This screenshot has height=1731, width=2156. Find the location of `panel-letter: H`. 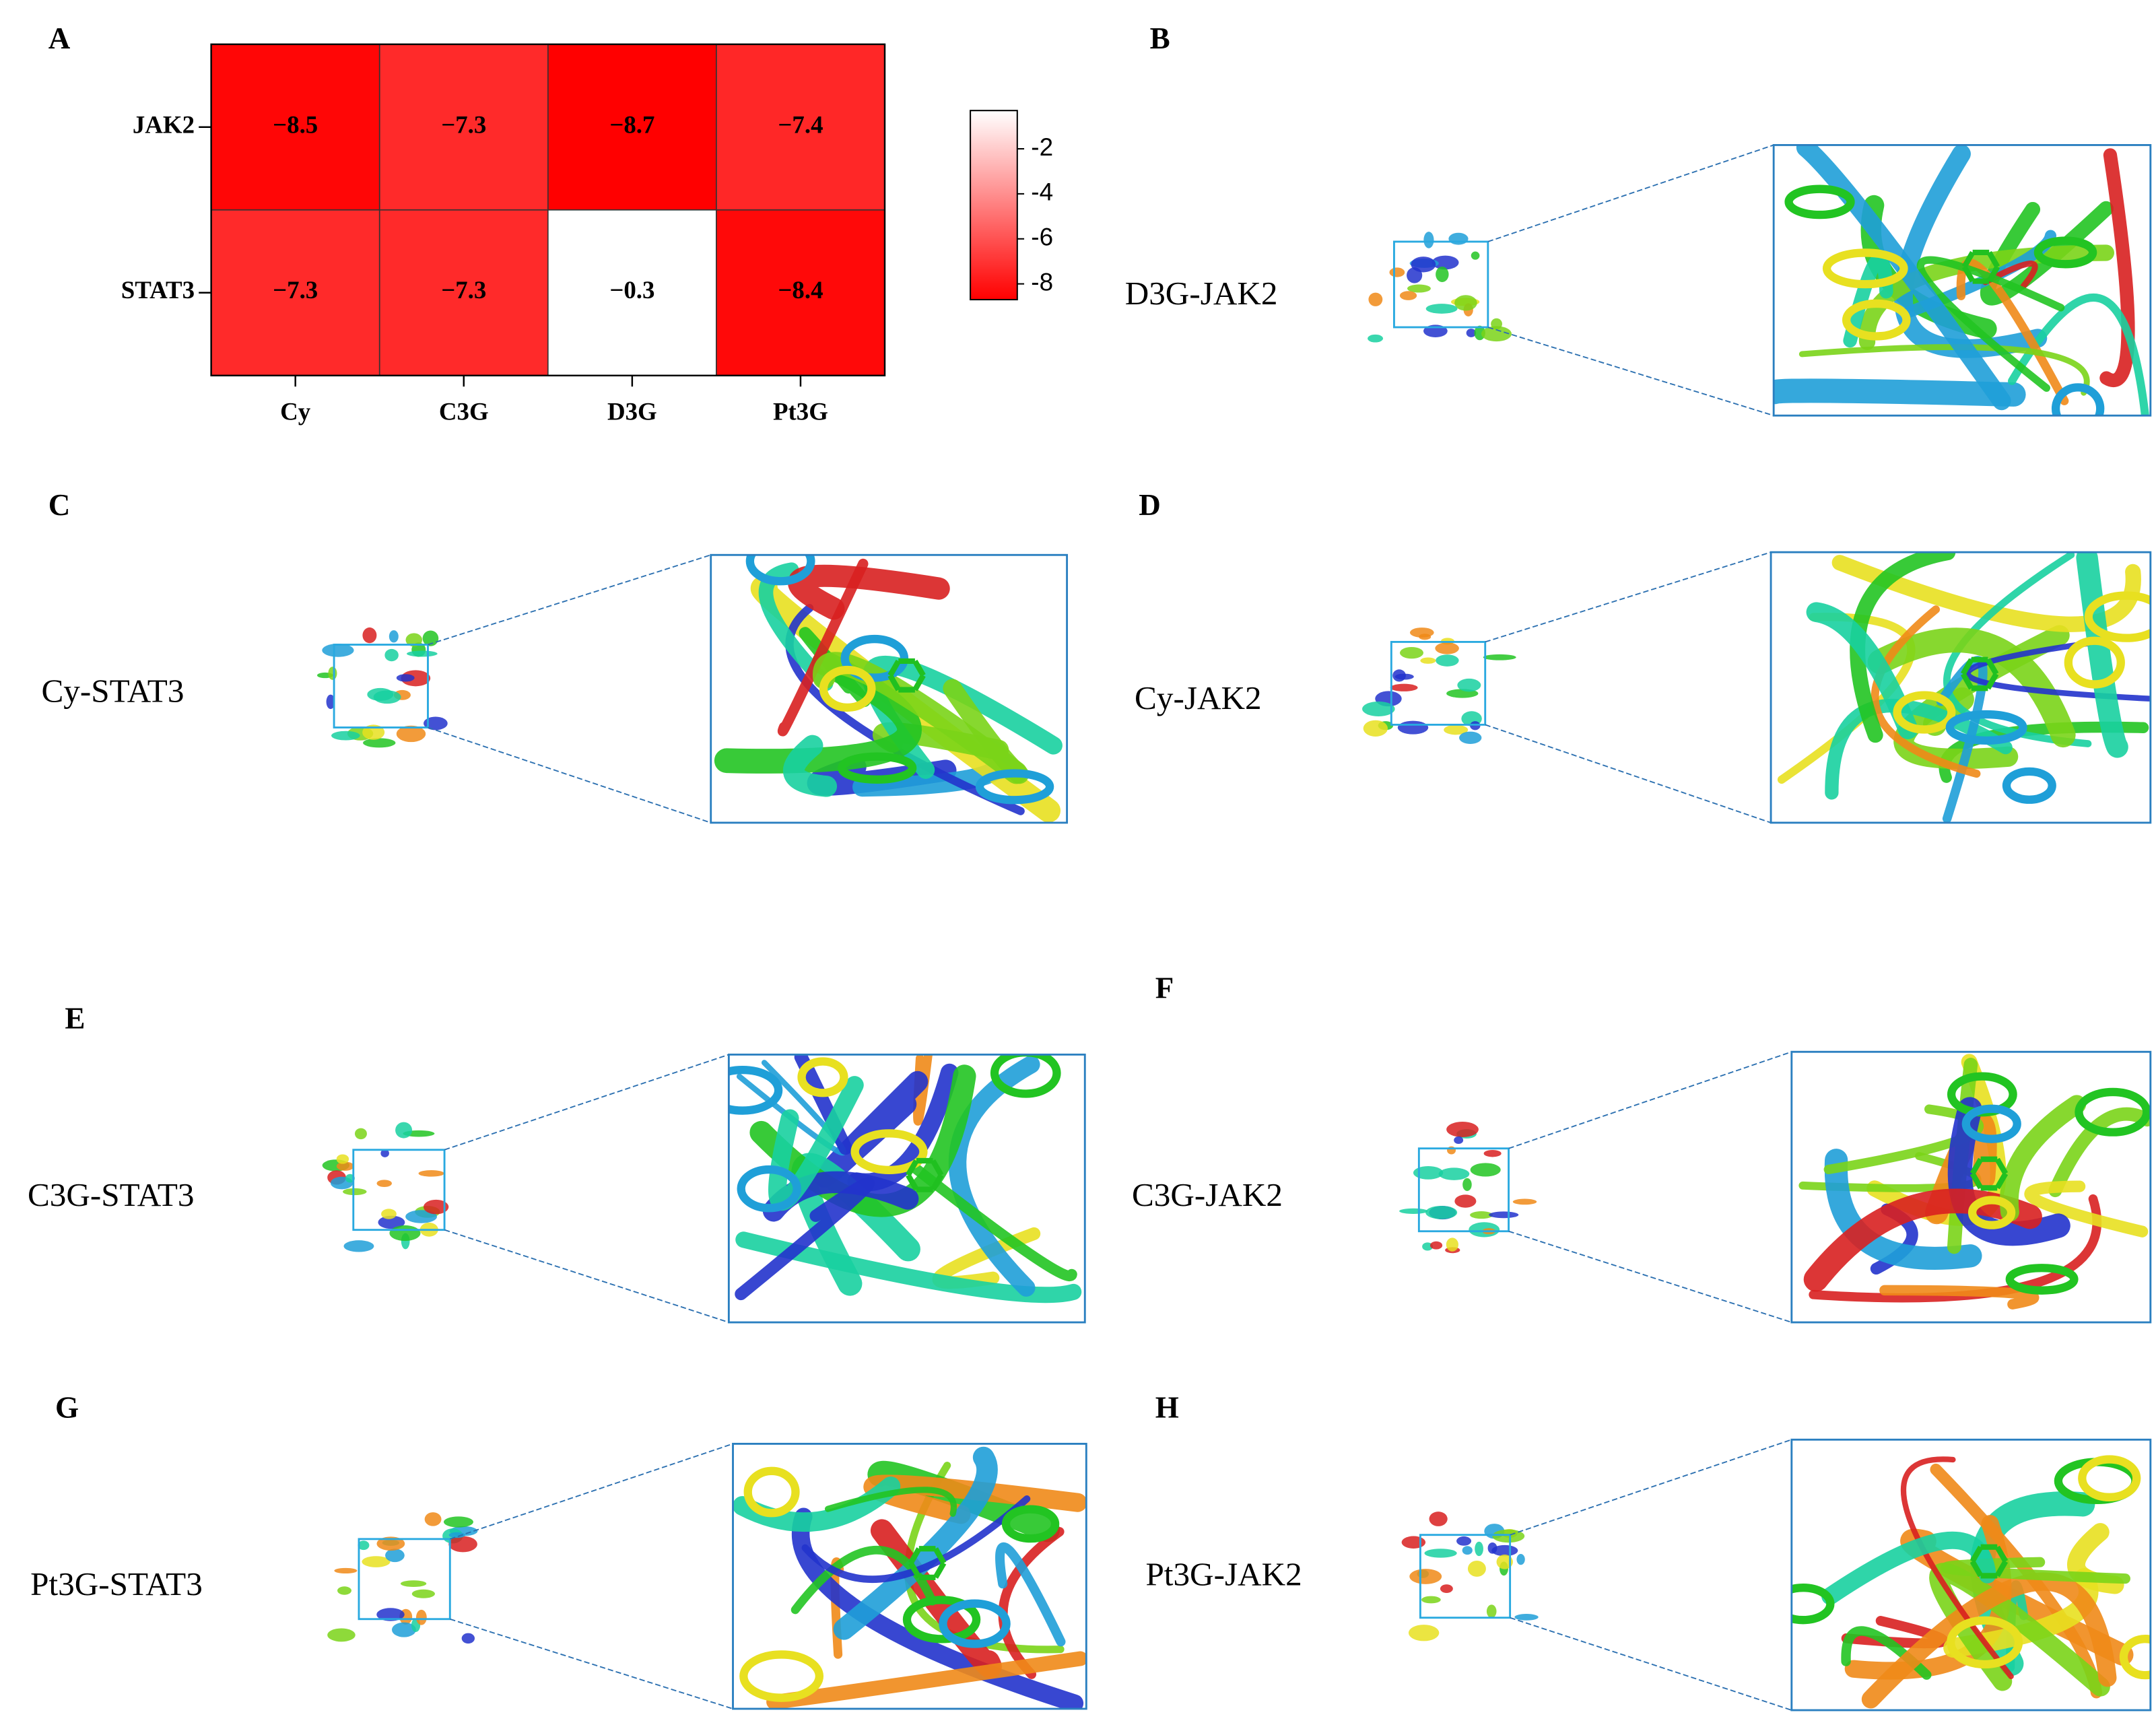

panel-letter: H is located at coordinates (1167, 1408).